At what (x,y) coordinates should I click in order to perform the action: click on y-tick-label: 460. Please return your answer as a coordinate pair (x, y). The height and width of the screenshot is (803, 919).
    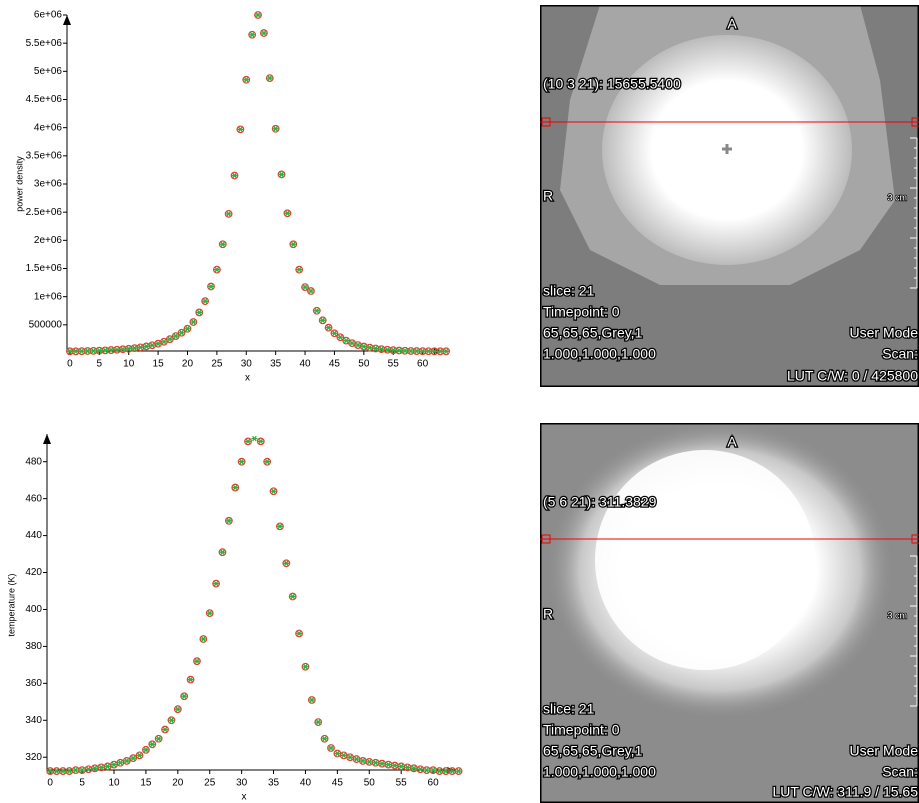
    Looking at the image, I should click on (33, 498).